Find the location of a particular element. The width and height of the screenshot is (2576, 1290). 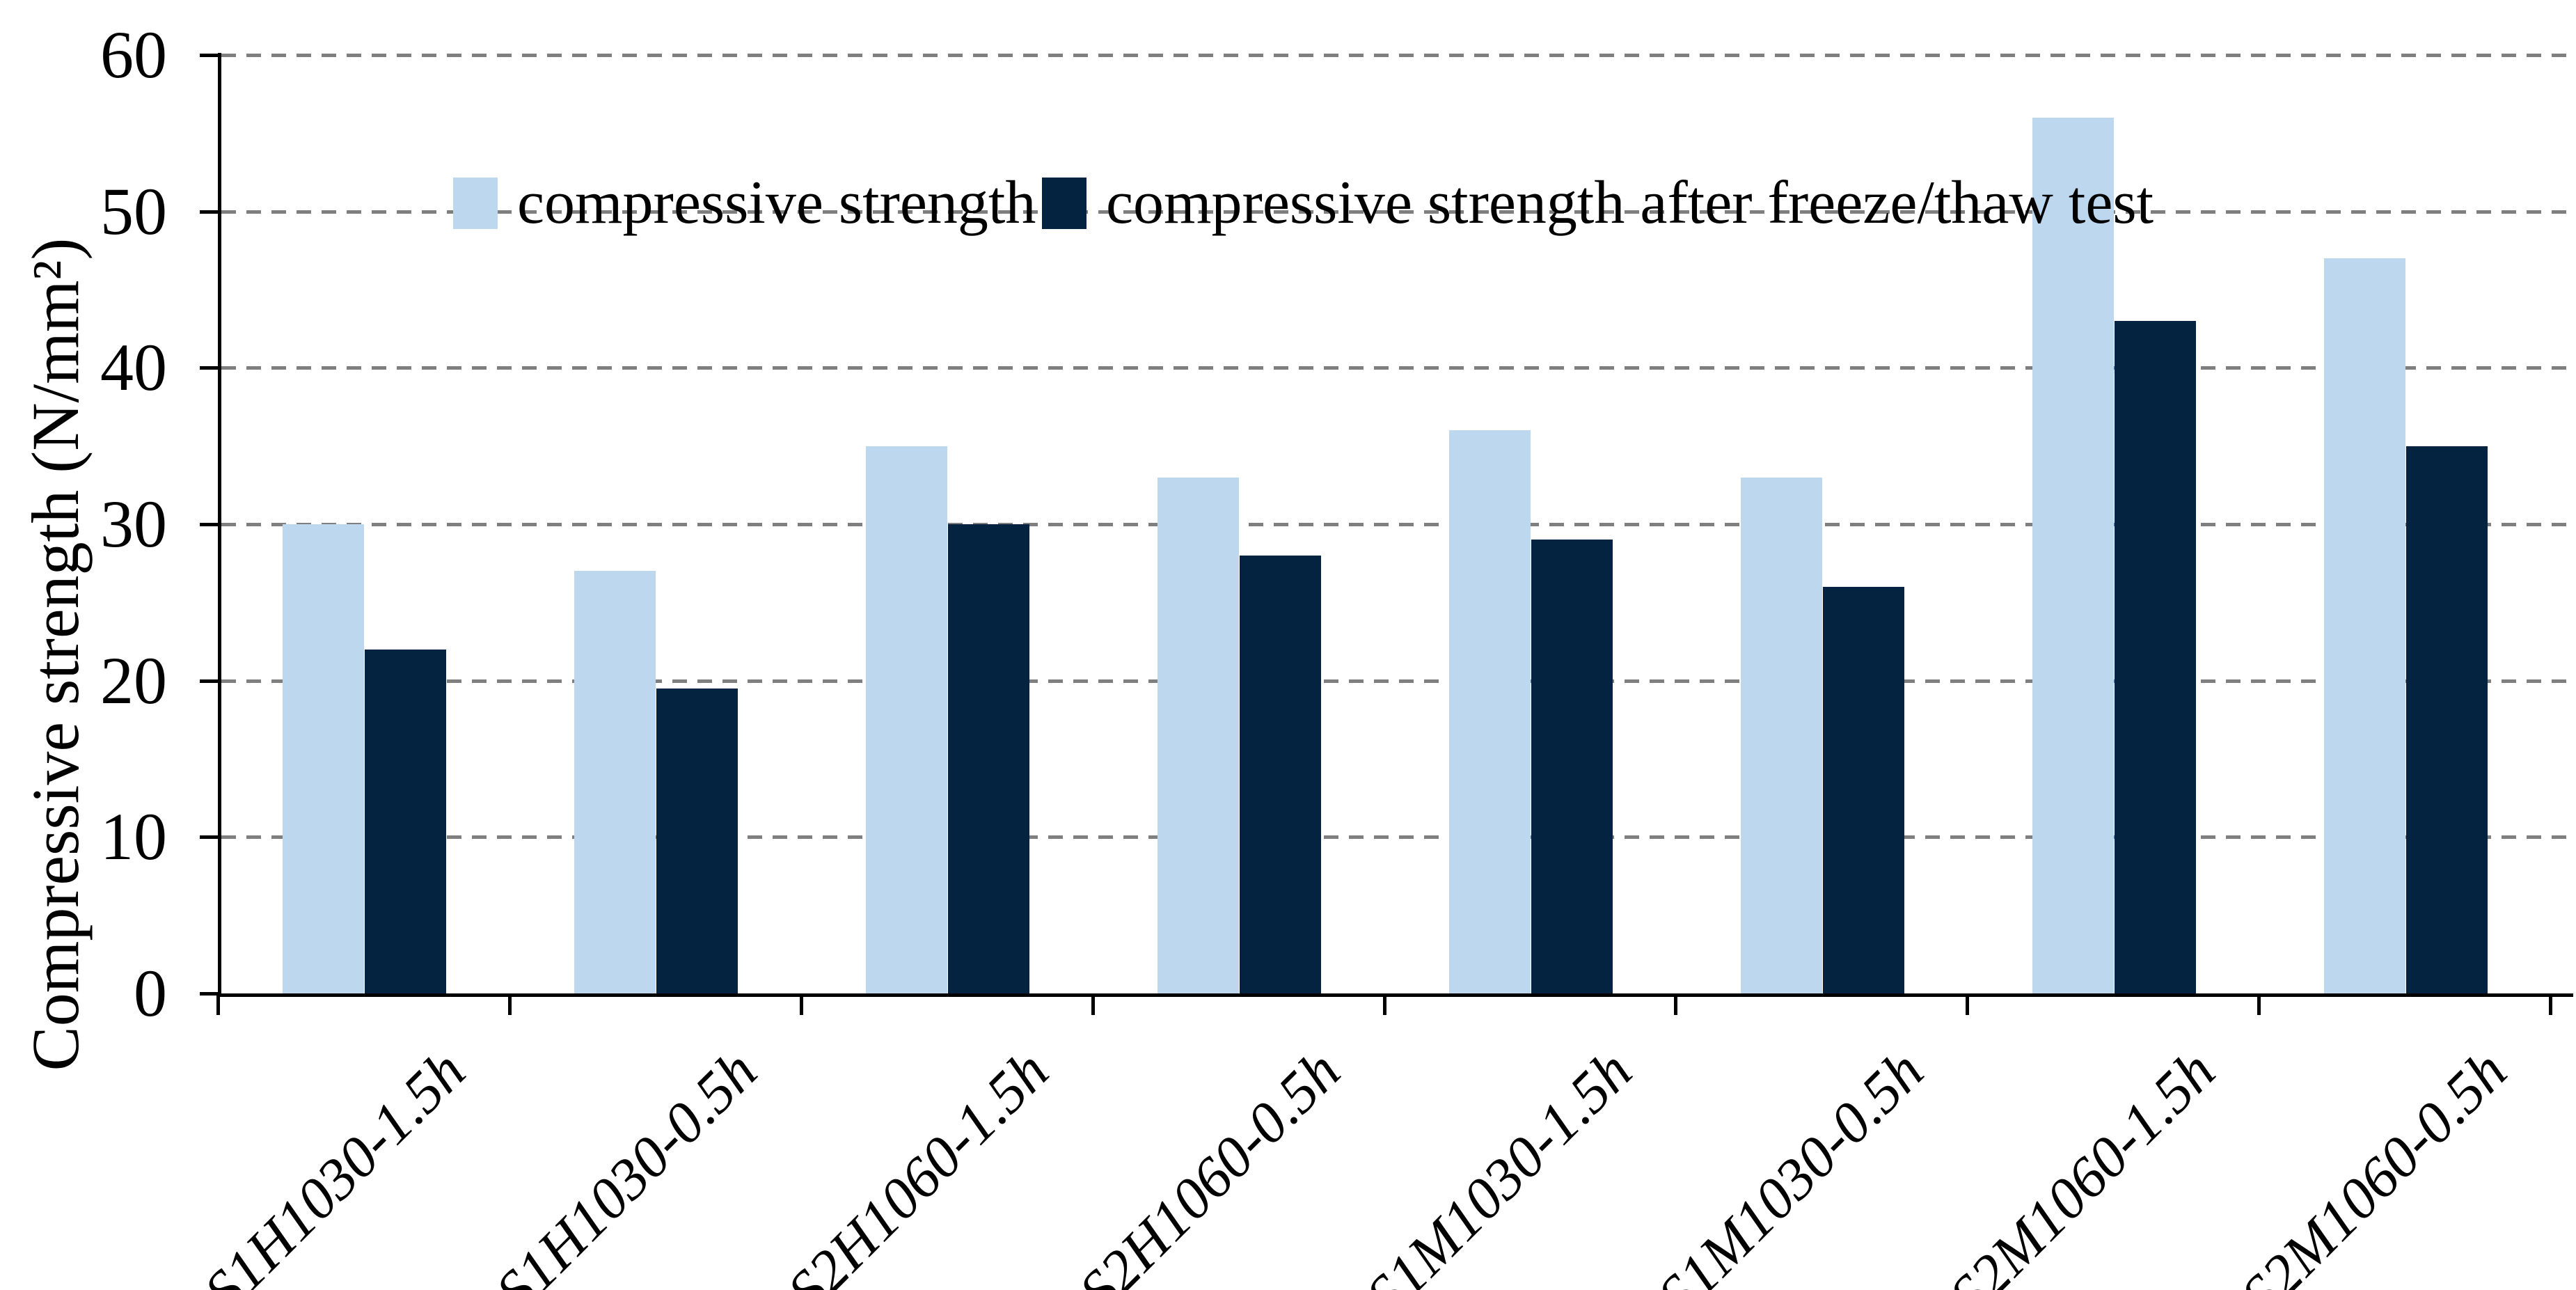

bar-freeze-thaw-S1H1030-0.5h is located at coordinates (697, 841).